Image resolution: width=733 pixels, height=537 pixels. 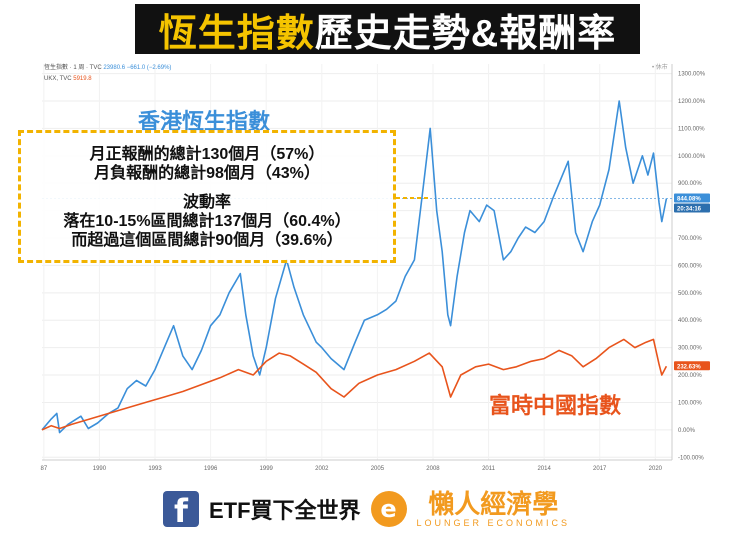 What do you see at coordinates (236, 33) in the screenshot?
I see `title-highlight: 恆生指數` at bounding box center [236, 33].